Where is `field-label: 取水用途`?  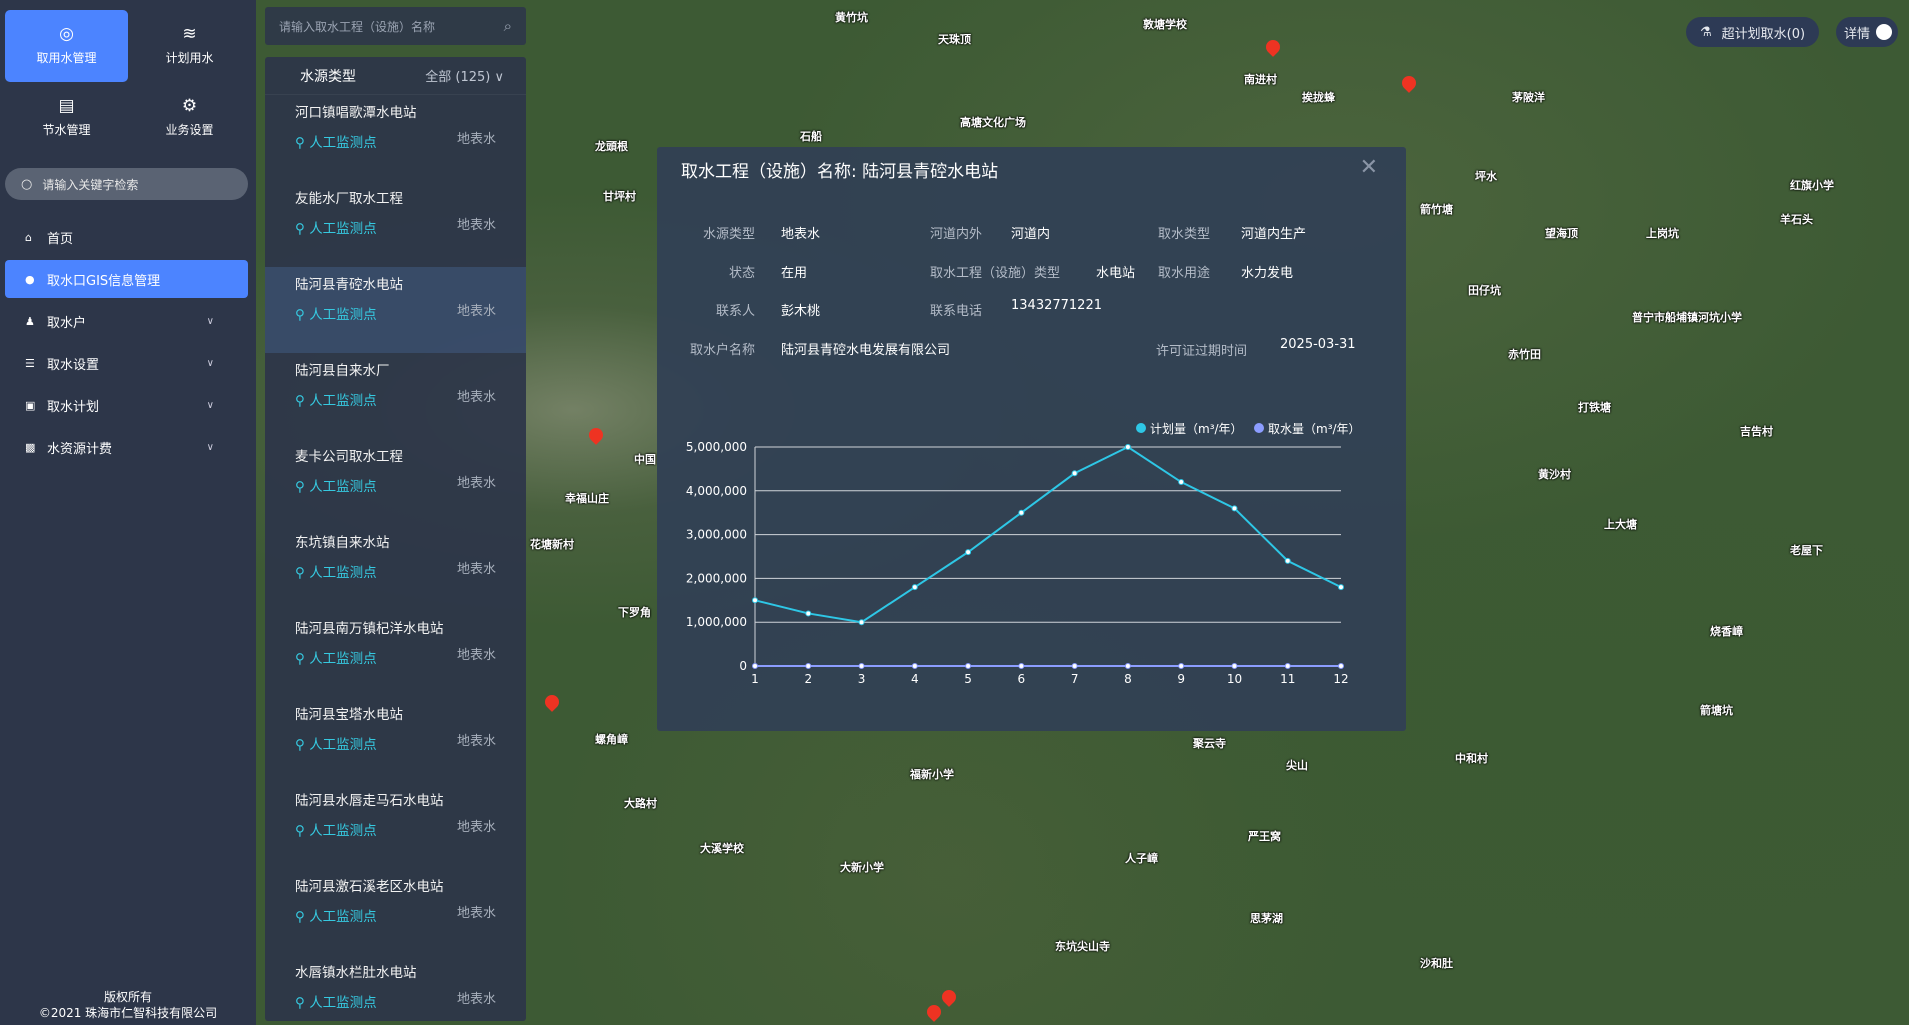 field-label: 取水用途 is located at coordinates (1184, 273).